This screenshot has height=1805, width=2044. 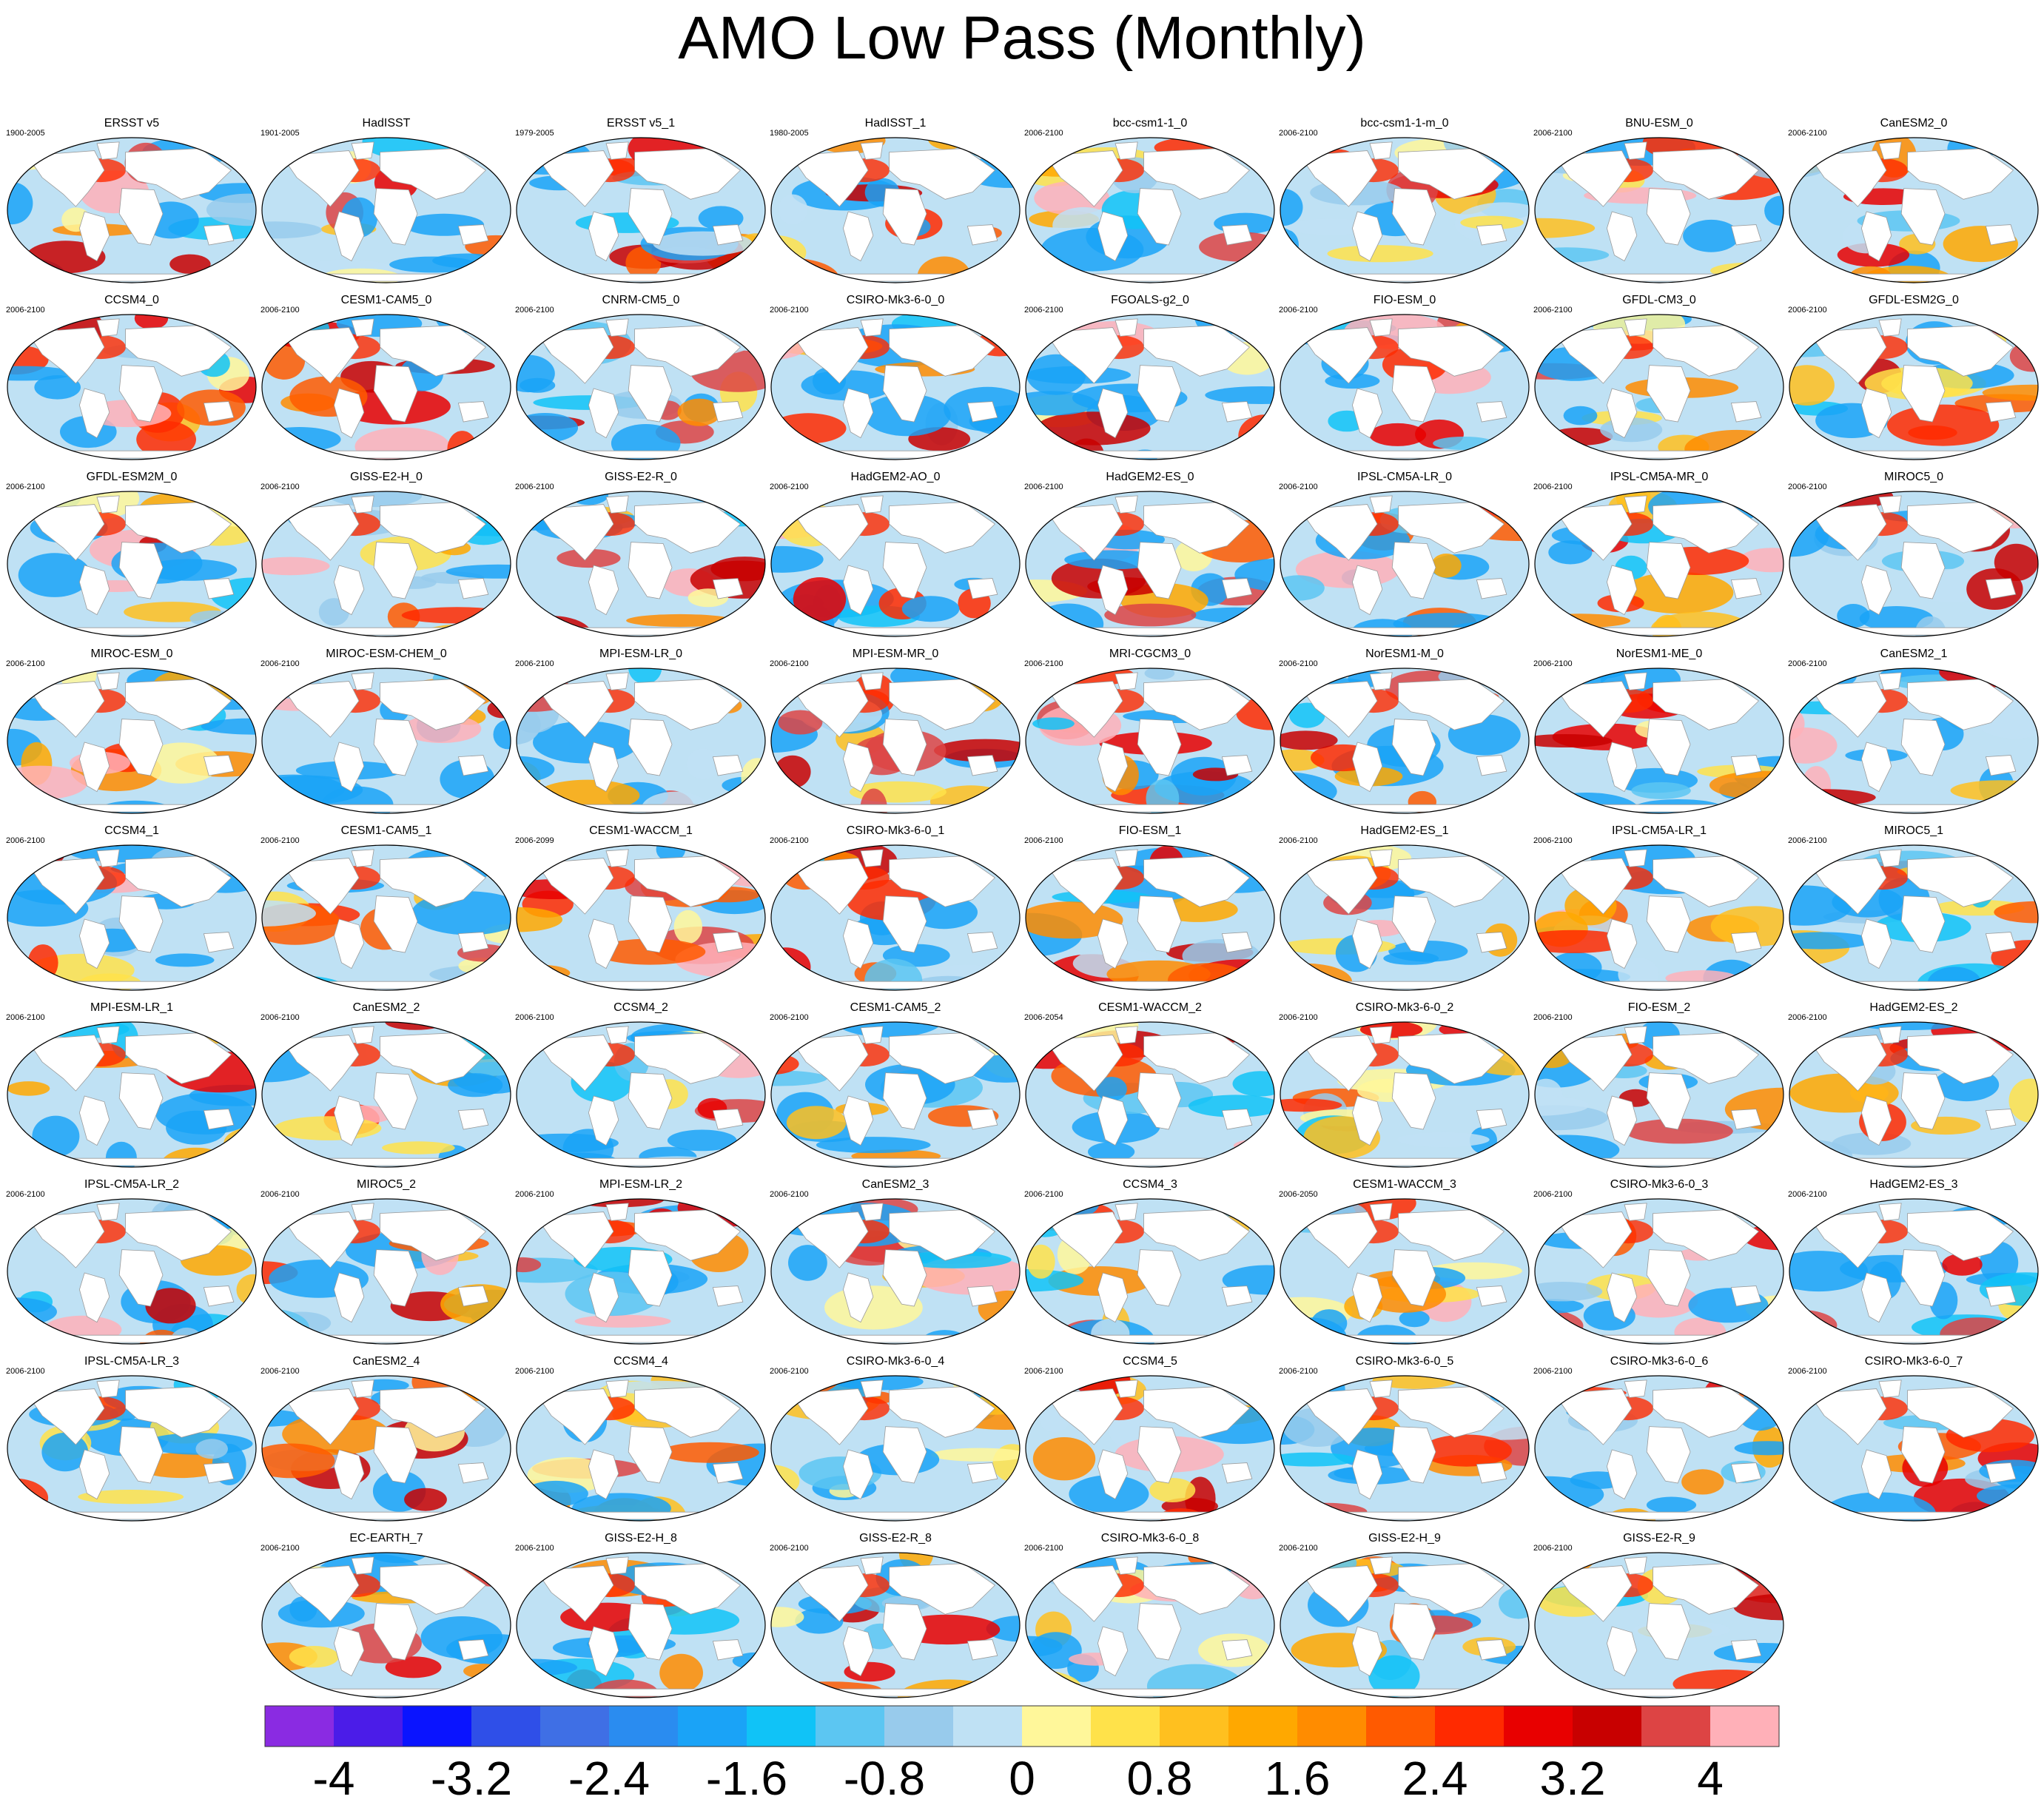 What do you see at coordinates (1659, 1086) in the screenshot?
I see `map-panel: FIO-ESM_2 2006-2100` at bounding box center [1659, 1086].